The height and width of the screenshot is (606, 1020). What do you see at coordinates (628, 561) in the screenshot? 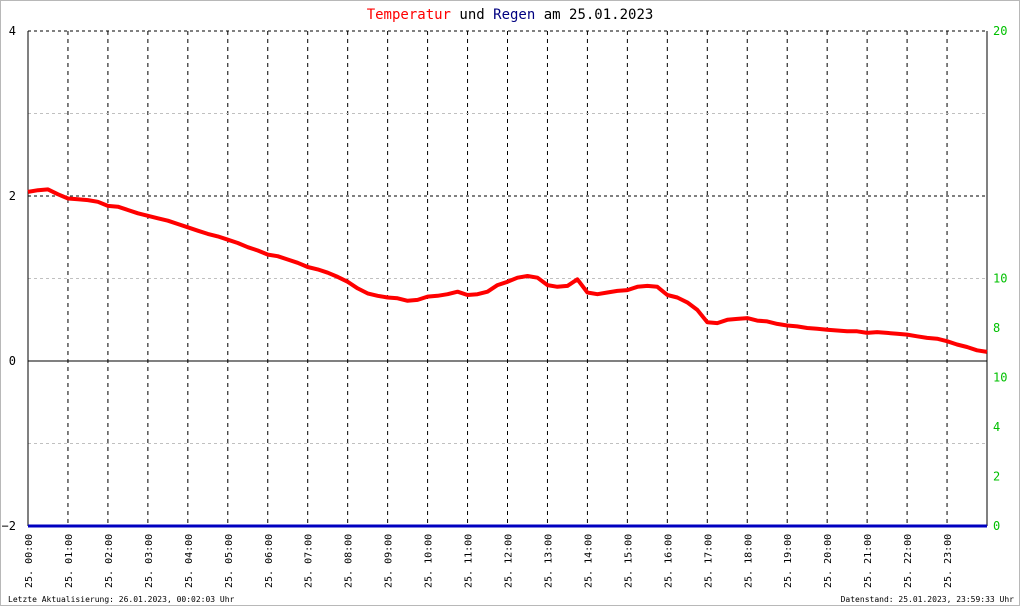
I see `x-tick-label: 25. 15:00` at bounding box center [628, 561].